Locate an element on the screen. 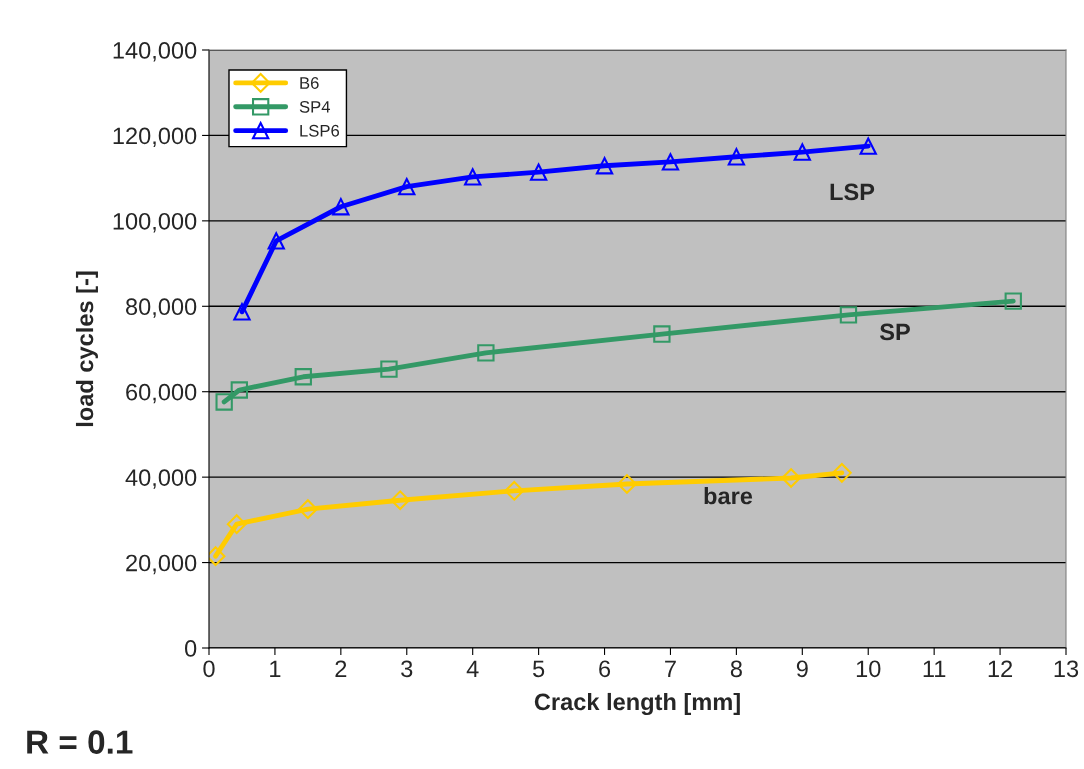  x-tick-label: 13 is located at coordinates (1066, 669).